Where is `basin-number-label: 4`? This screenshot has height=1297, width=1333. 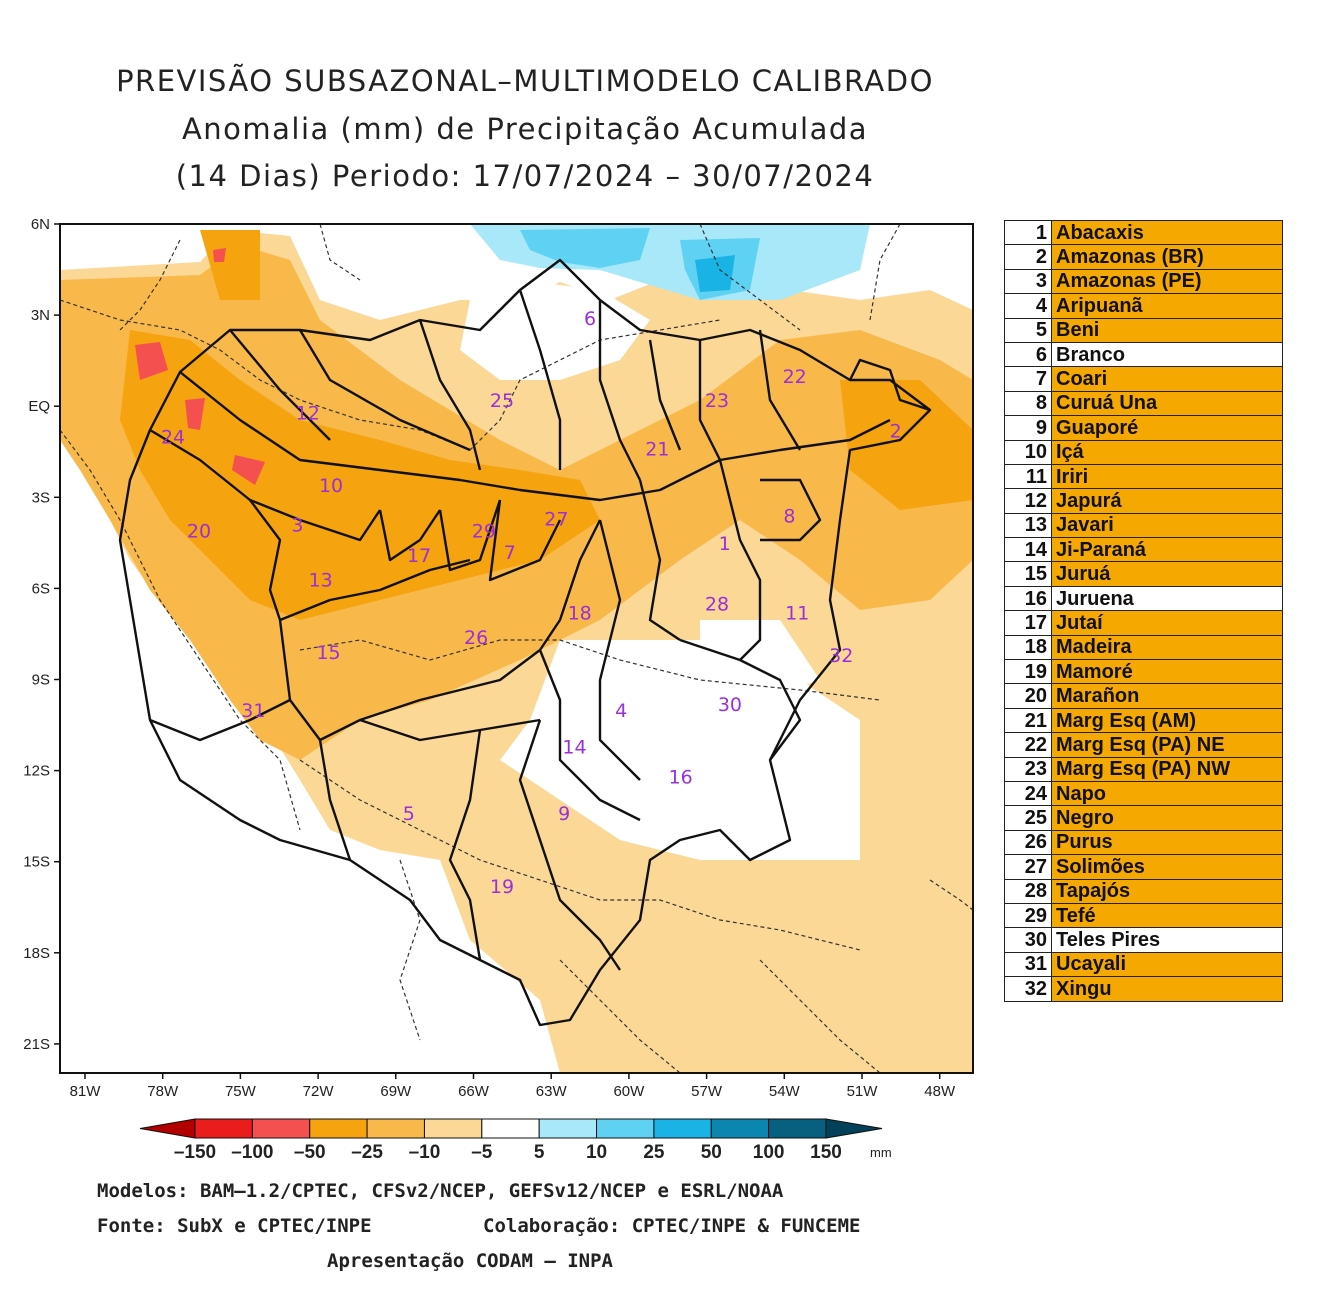 basin-number-label: 4 is located at coordinates (621, 711).